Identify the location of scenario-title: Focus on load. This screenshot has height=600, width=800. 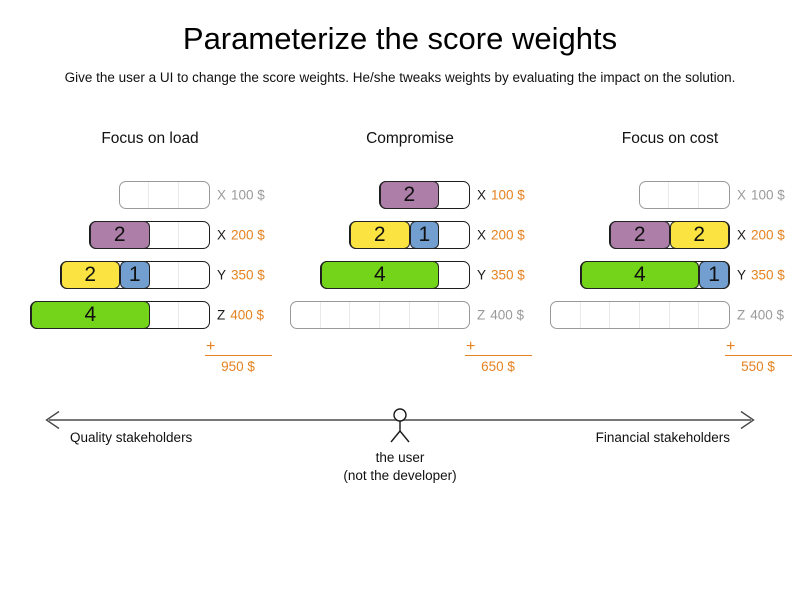
(150, 138).